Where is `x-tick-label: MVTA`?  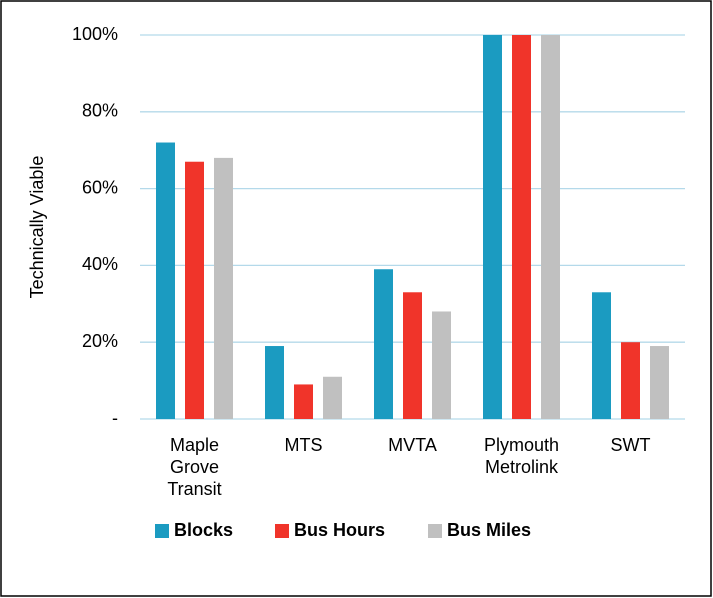
x-tick-label: MVTA is located at coordinates (412, 445).